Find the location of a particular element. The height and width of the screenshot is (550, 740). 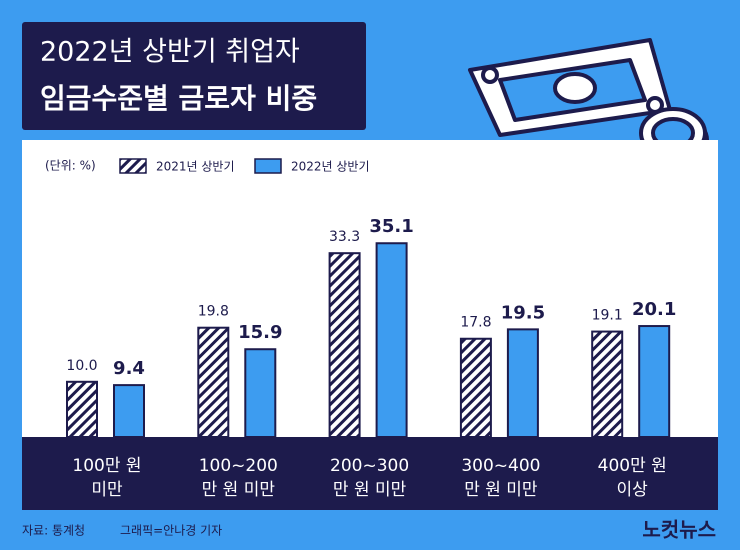

data-label: 20.1 is located at coordinates (654, 309).